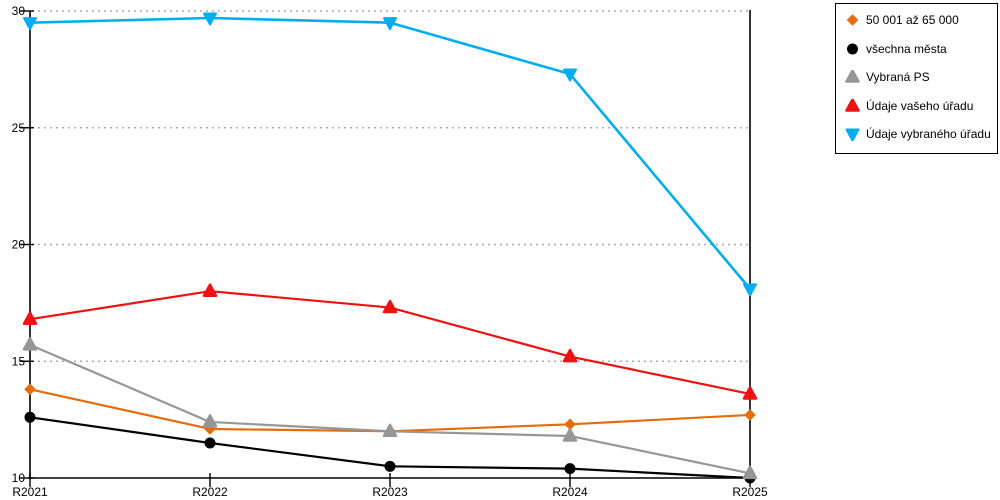 The height and width of the screenshot is (500, 1000). I want to click on y-tick-label: 15, so click(19, 361).